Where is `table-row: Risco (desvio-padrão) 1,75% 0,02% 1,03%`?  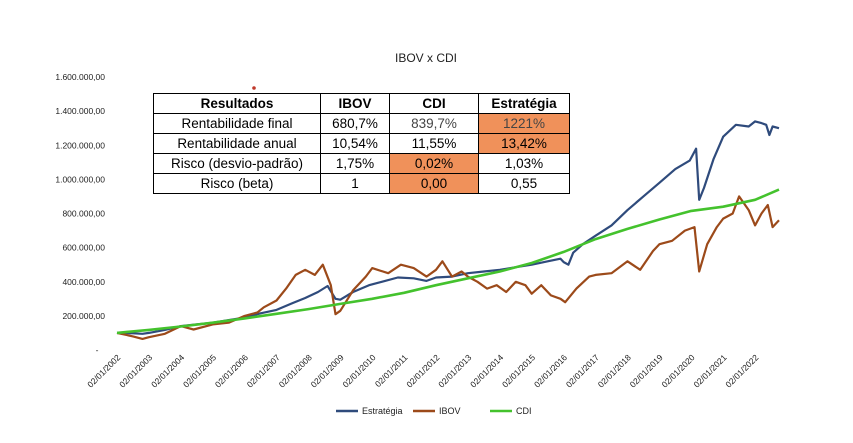
table-row: Risco (desvio-padrão) 1,75% 0,02% 1,03% is located at coordinates (361, 163).